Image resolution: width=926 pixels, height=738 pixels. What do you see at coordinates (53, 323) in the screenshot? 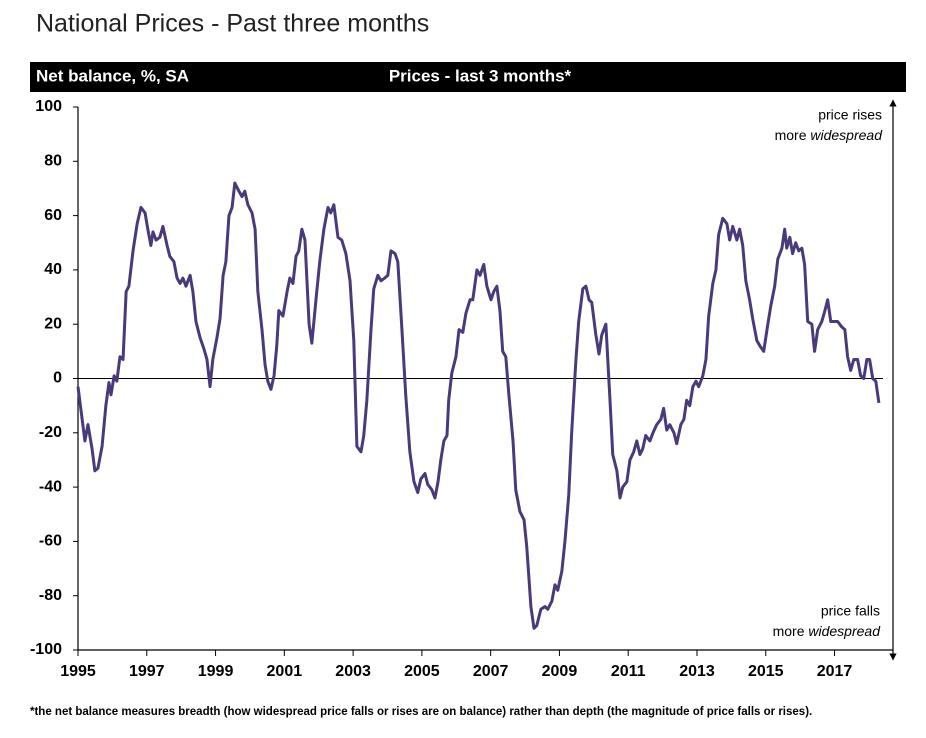
I see `y-tick-label: 20` at bounding box center [53, 323].